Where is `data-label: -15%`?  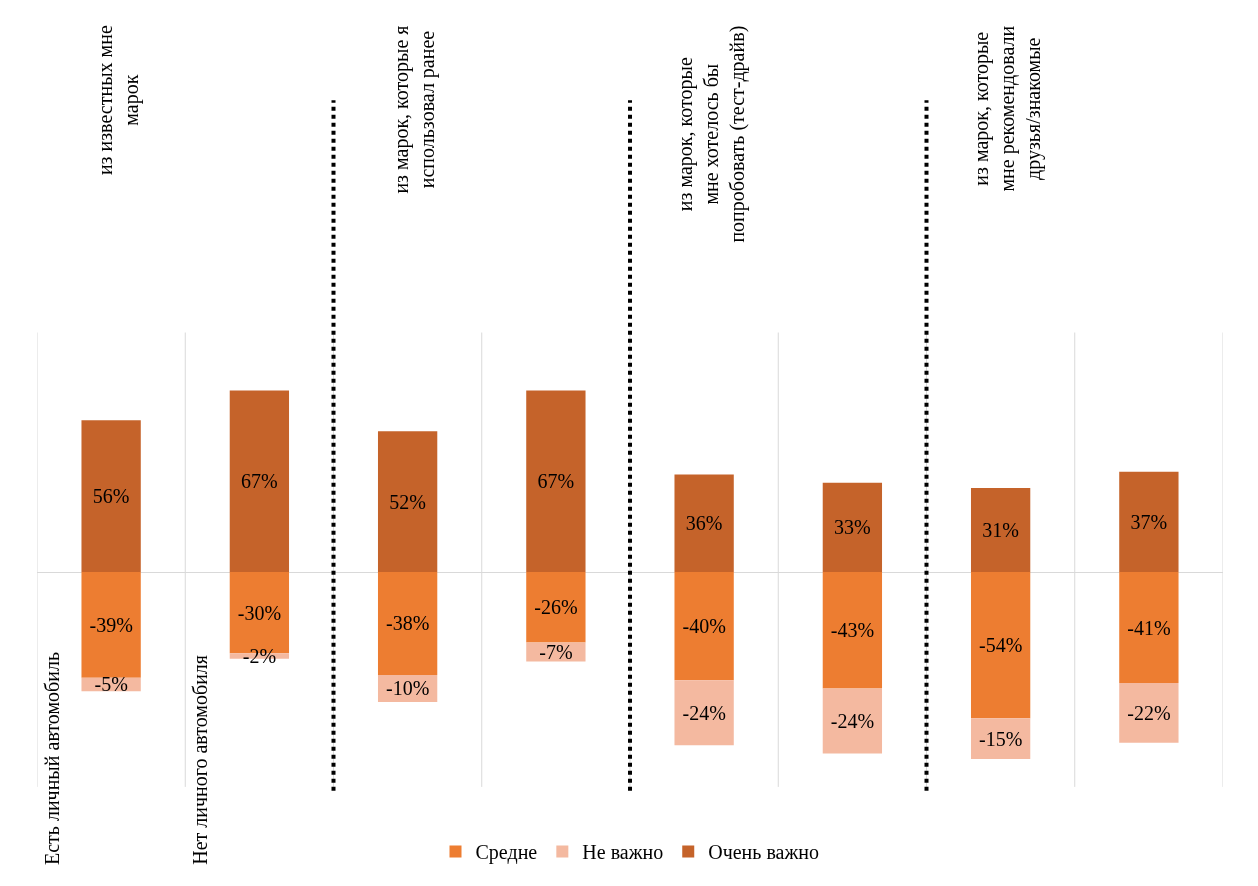
data-label: -15% is located at coordinates (1000, 738).